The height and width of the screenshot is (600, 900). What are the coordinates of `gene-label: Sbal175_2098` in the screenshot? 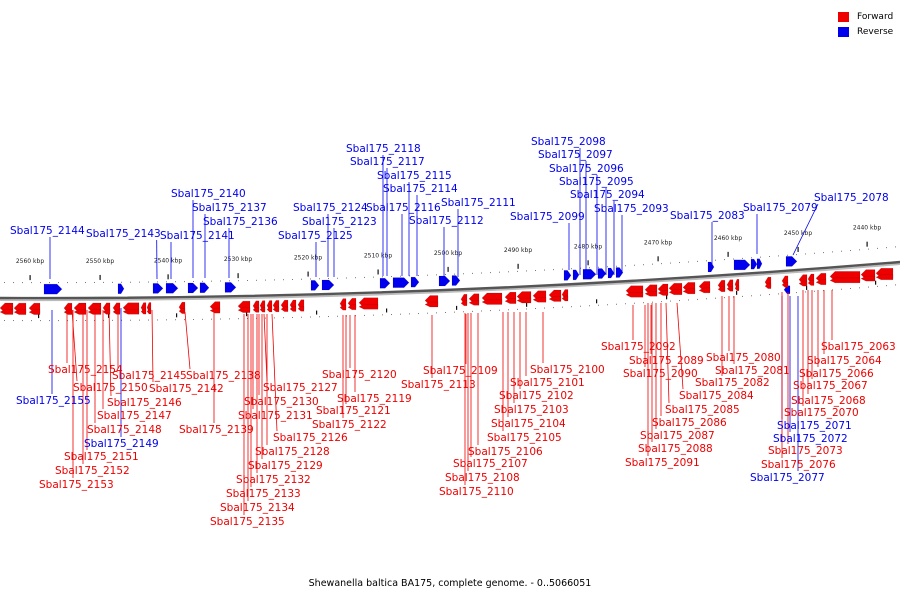 It's located at (568, 142).